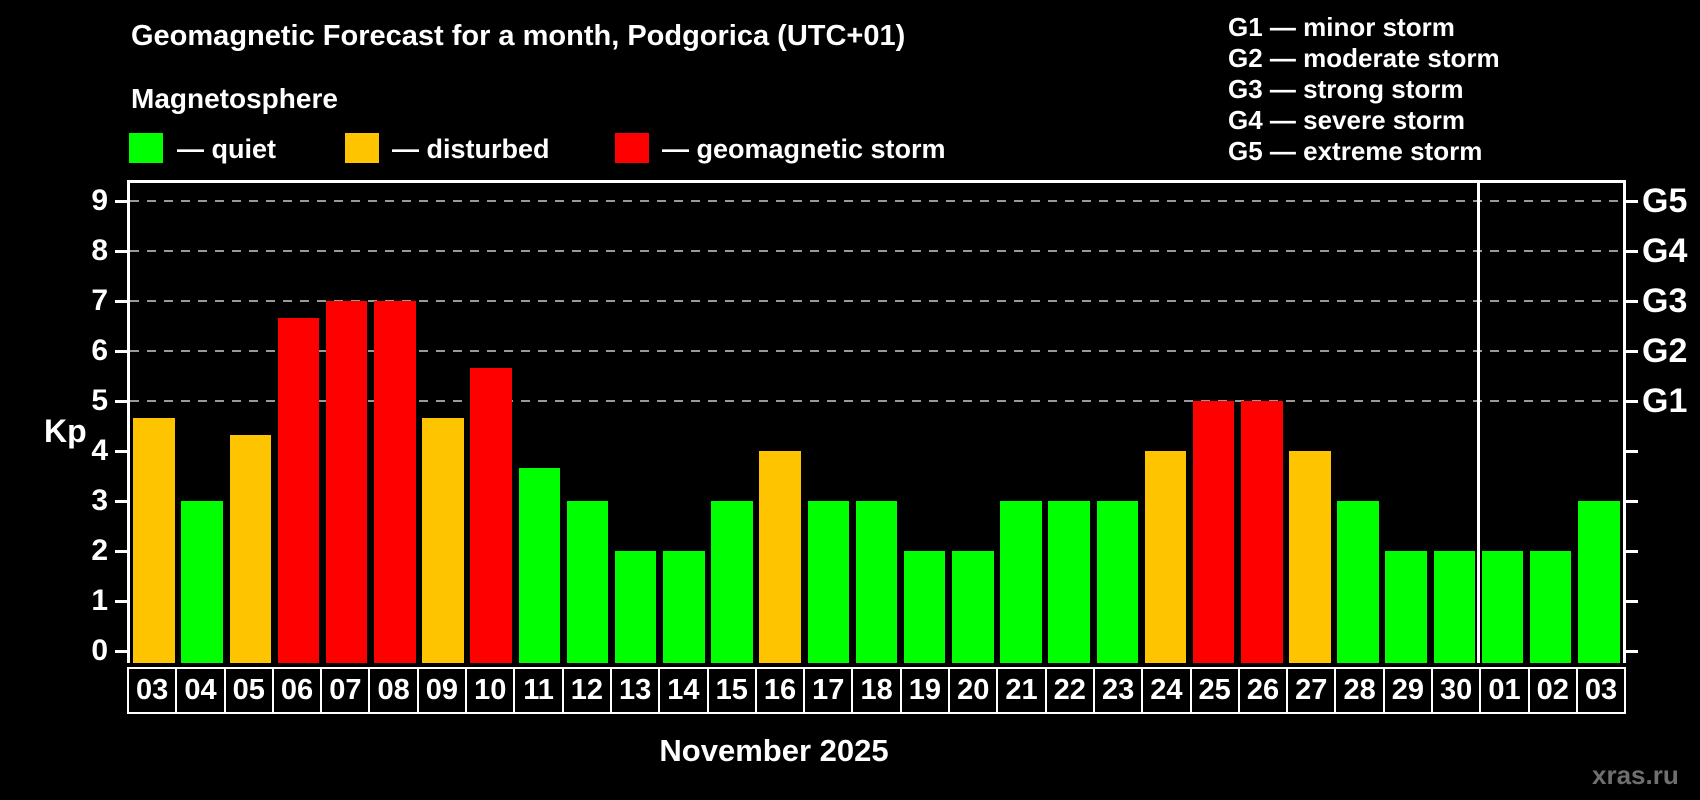 Image resolution: width=1700 pixels, height=800 pixels. Describe the element at coordinates (925, 690) in the screenshot. I see `day-label-19: 19` at that location.